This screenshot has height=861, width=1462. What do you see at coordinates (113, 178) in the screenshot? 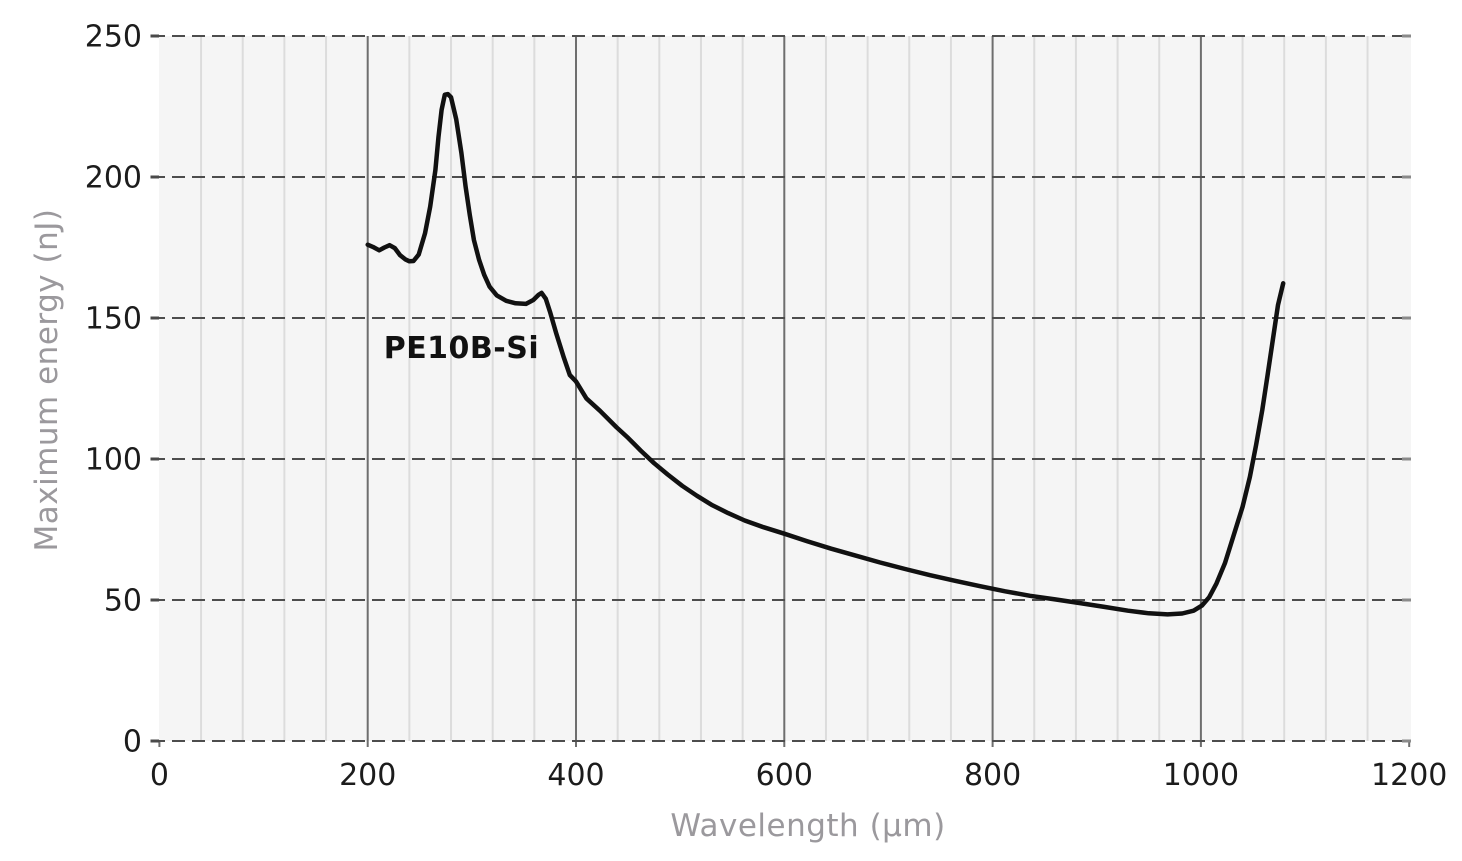
I see `y-tick-label: 200` at bounding box center [113, 178].